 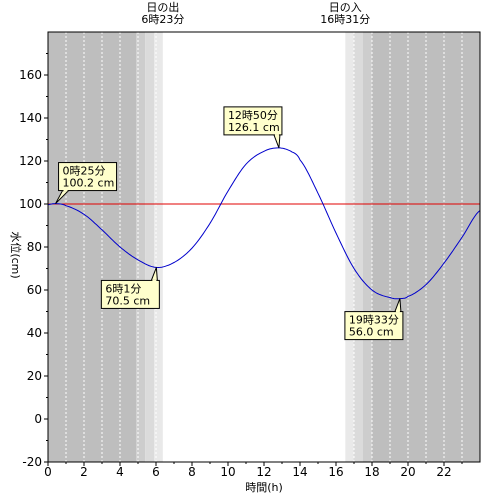 I want to click on y-axis-title: 水位(cm), so click(x=16, y=254).